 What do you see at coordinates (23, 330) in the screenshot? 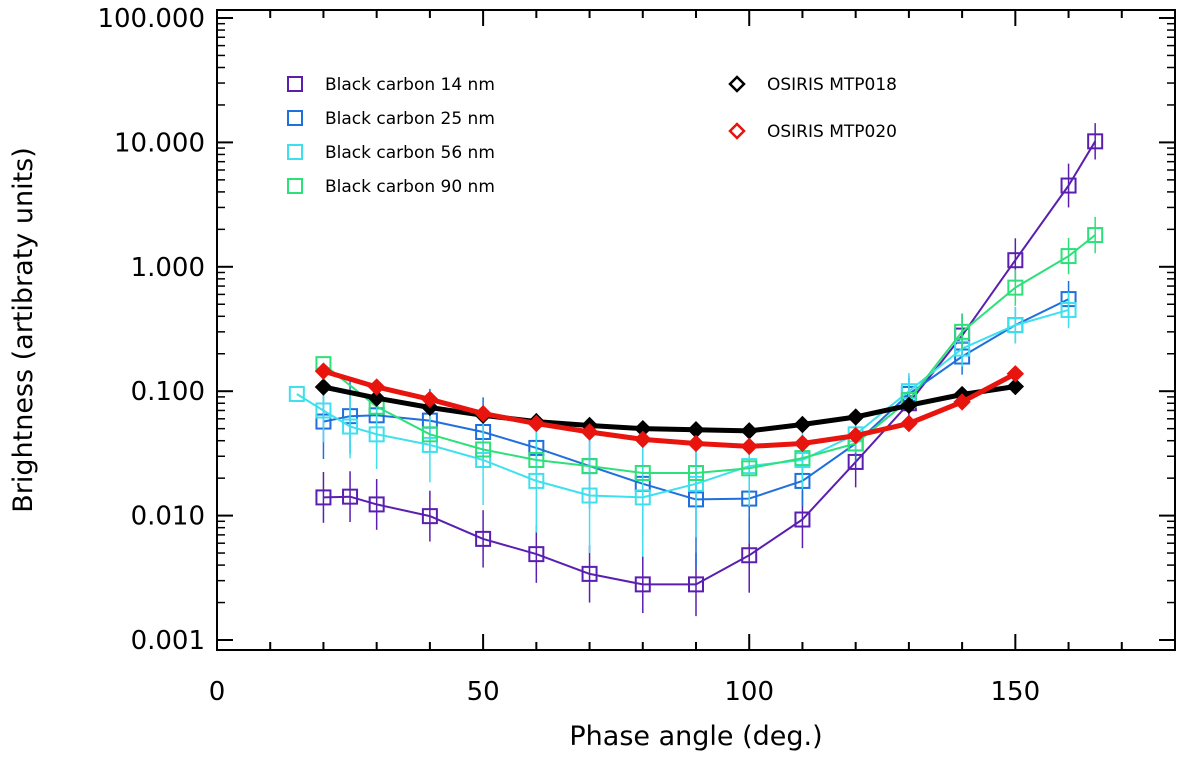
I see `y-axis-label: Brightness (artibraty units)` at bounding box center [23, 330].